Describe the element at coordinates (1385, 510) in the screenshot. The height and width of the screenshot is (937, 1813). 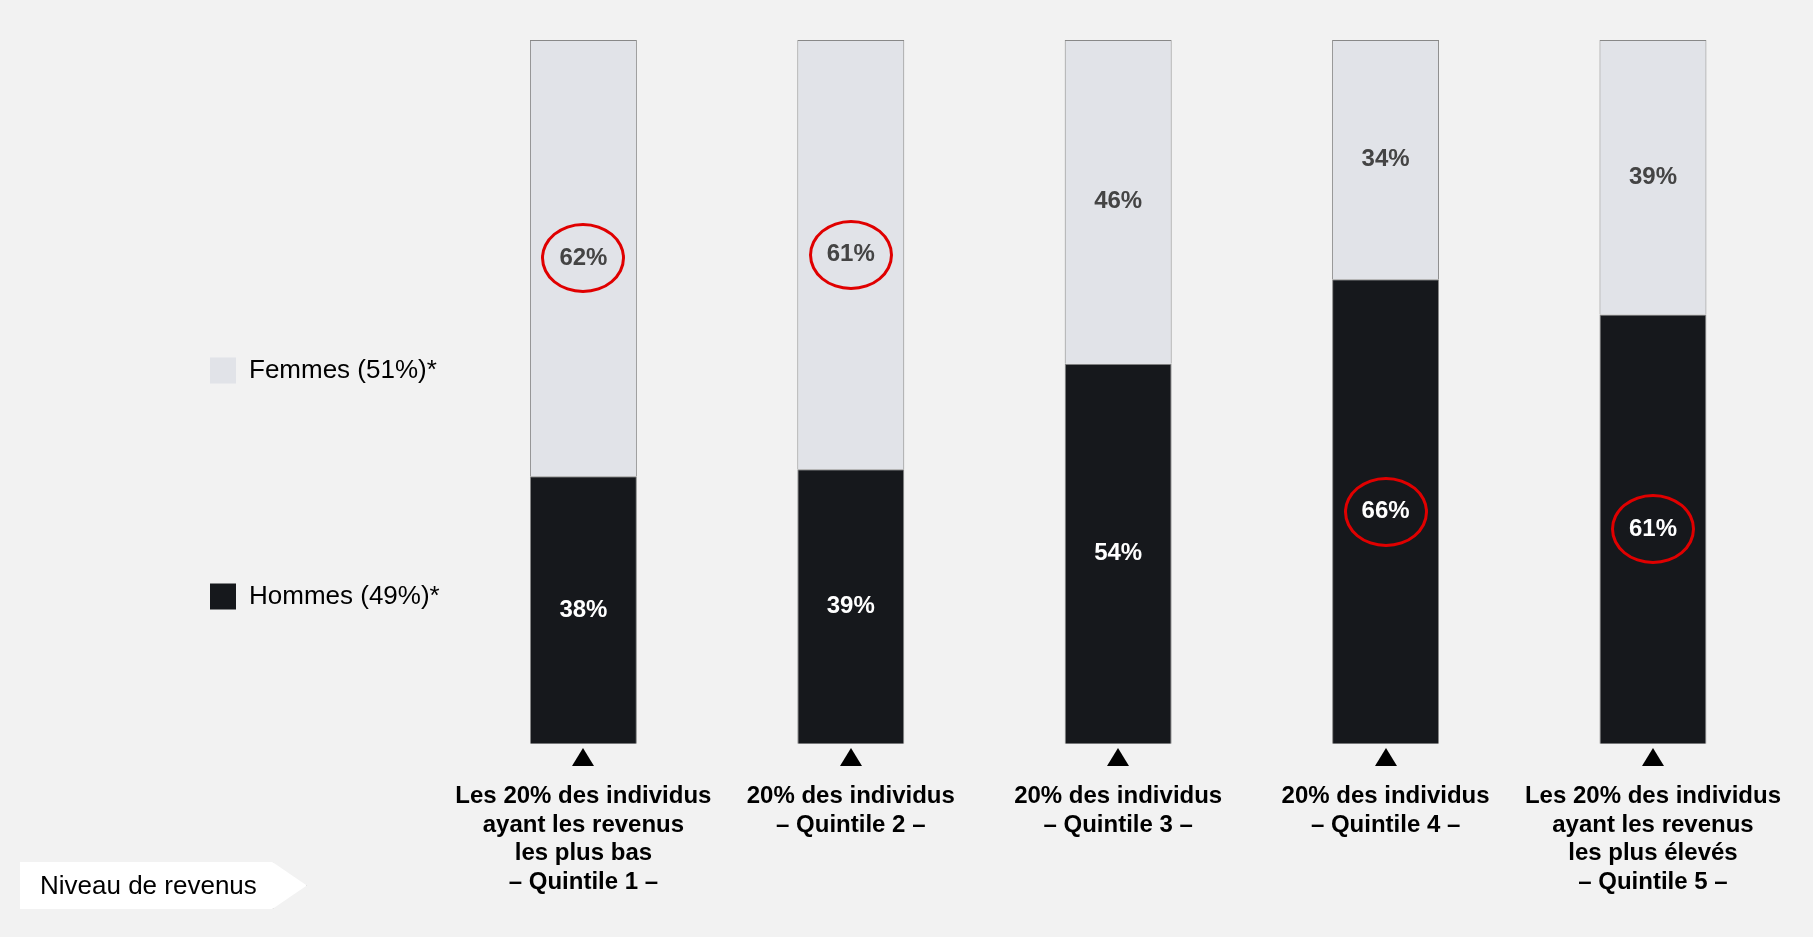
I see `data-label: 66%` at that location.